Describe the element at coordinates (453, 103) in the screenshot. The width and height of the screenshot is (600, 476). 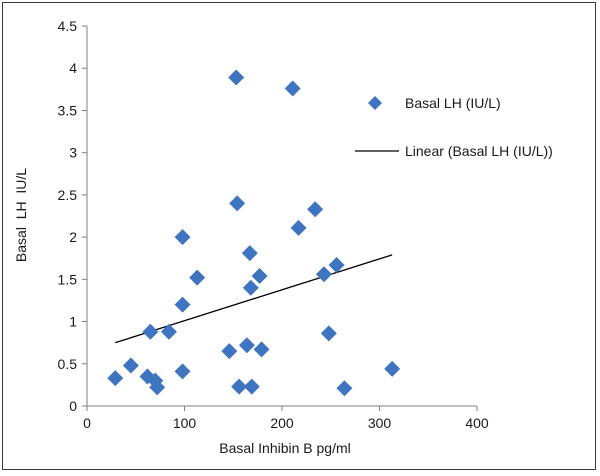
I see `legend-series-label: Basal LH (IU/L)` at that location.